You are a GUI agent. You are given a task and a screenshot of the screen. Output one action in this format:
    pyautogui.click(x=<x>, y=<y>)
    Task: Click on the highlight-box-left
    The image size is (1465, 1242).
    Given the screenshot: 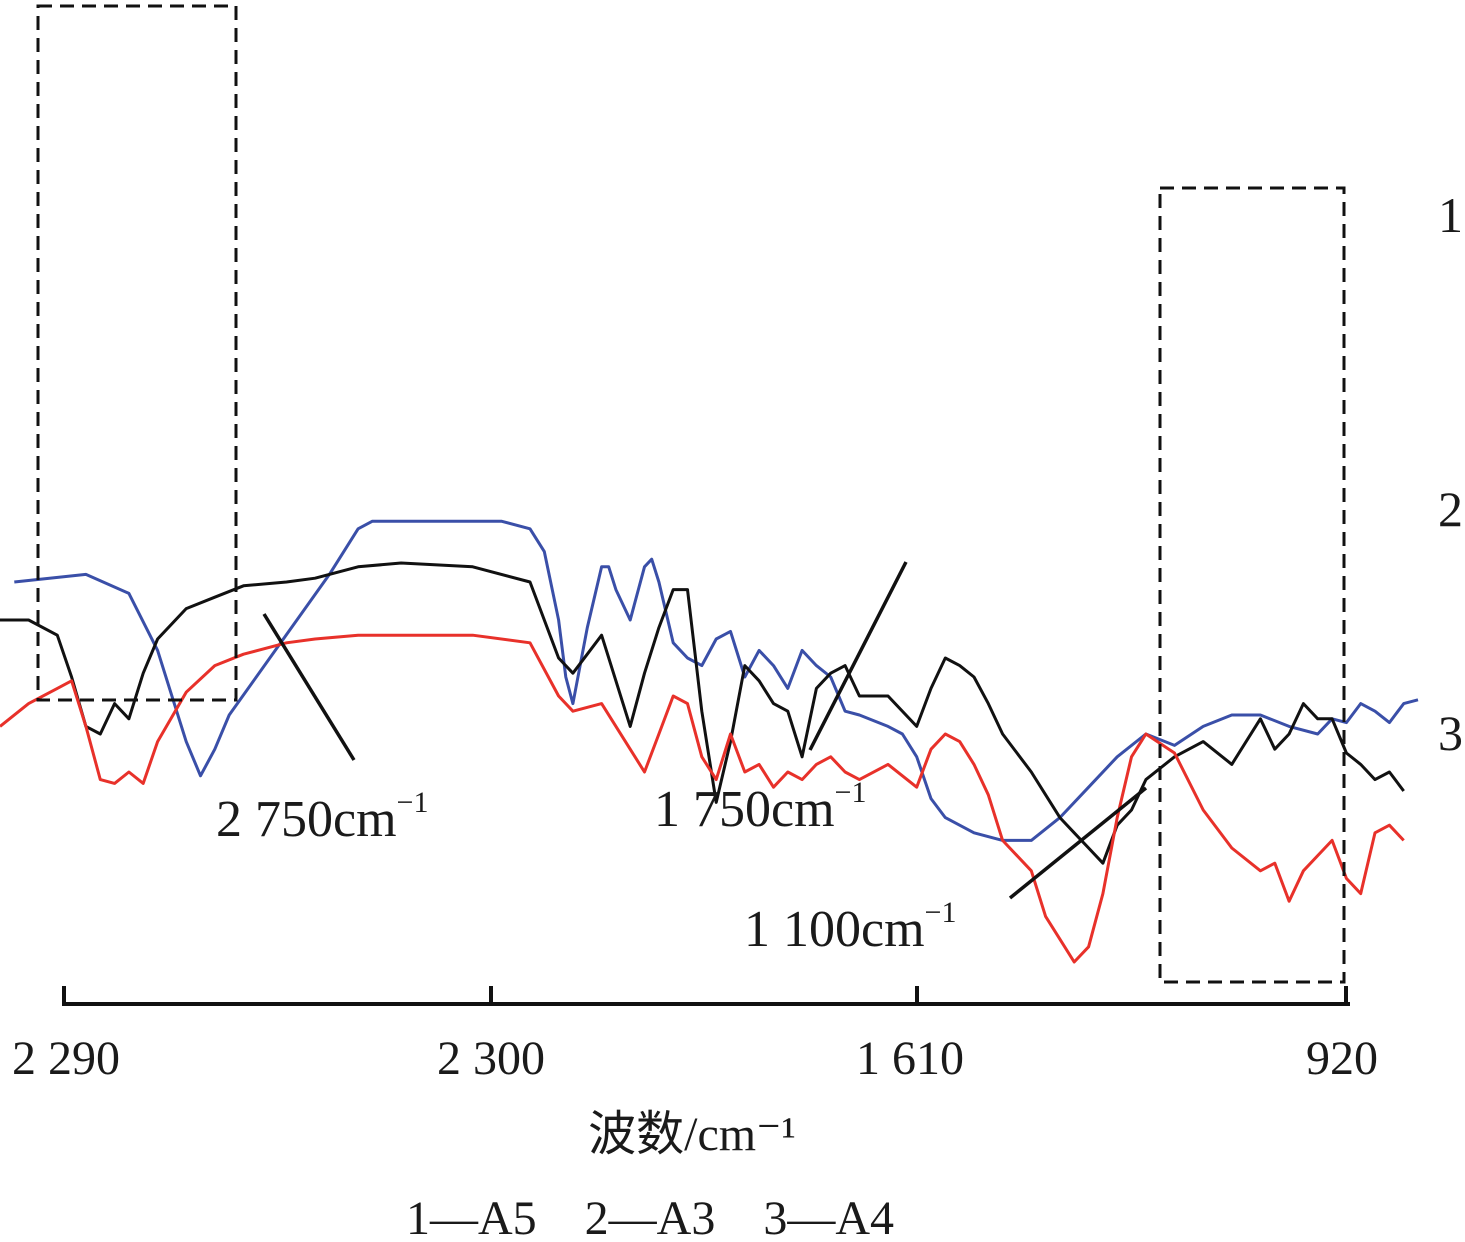 What is the action you would take?
    pyautogui.click(x=137, y=353)
    